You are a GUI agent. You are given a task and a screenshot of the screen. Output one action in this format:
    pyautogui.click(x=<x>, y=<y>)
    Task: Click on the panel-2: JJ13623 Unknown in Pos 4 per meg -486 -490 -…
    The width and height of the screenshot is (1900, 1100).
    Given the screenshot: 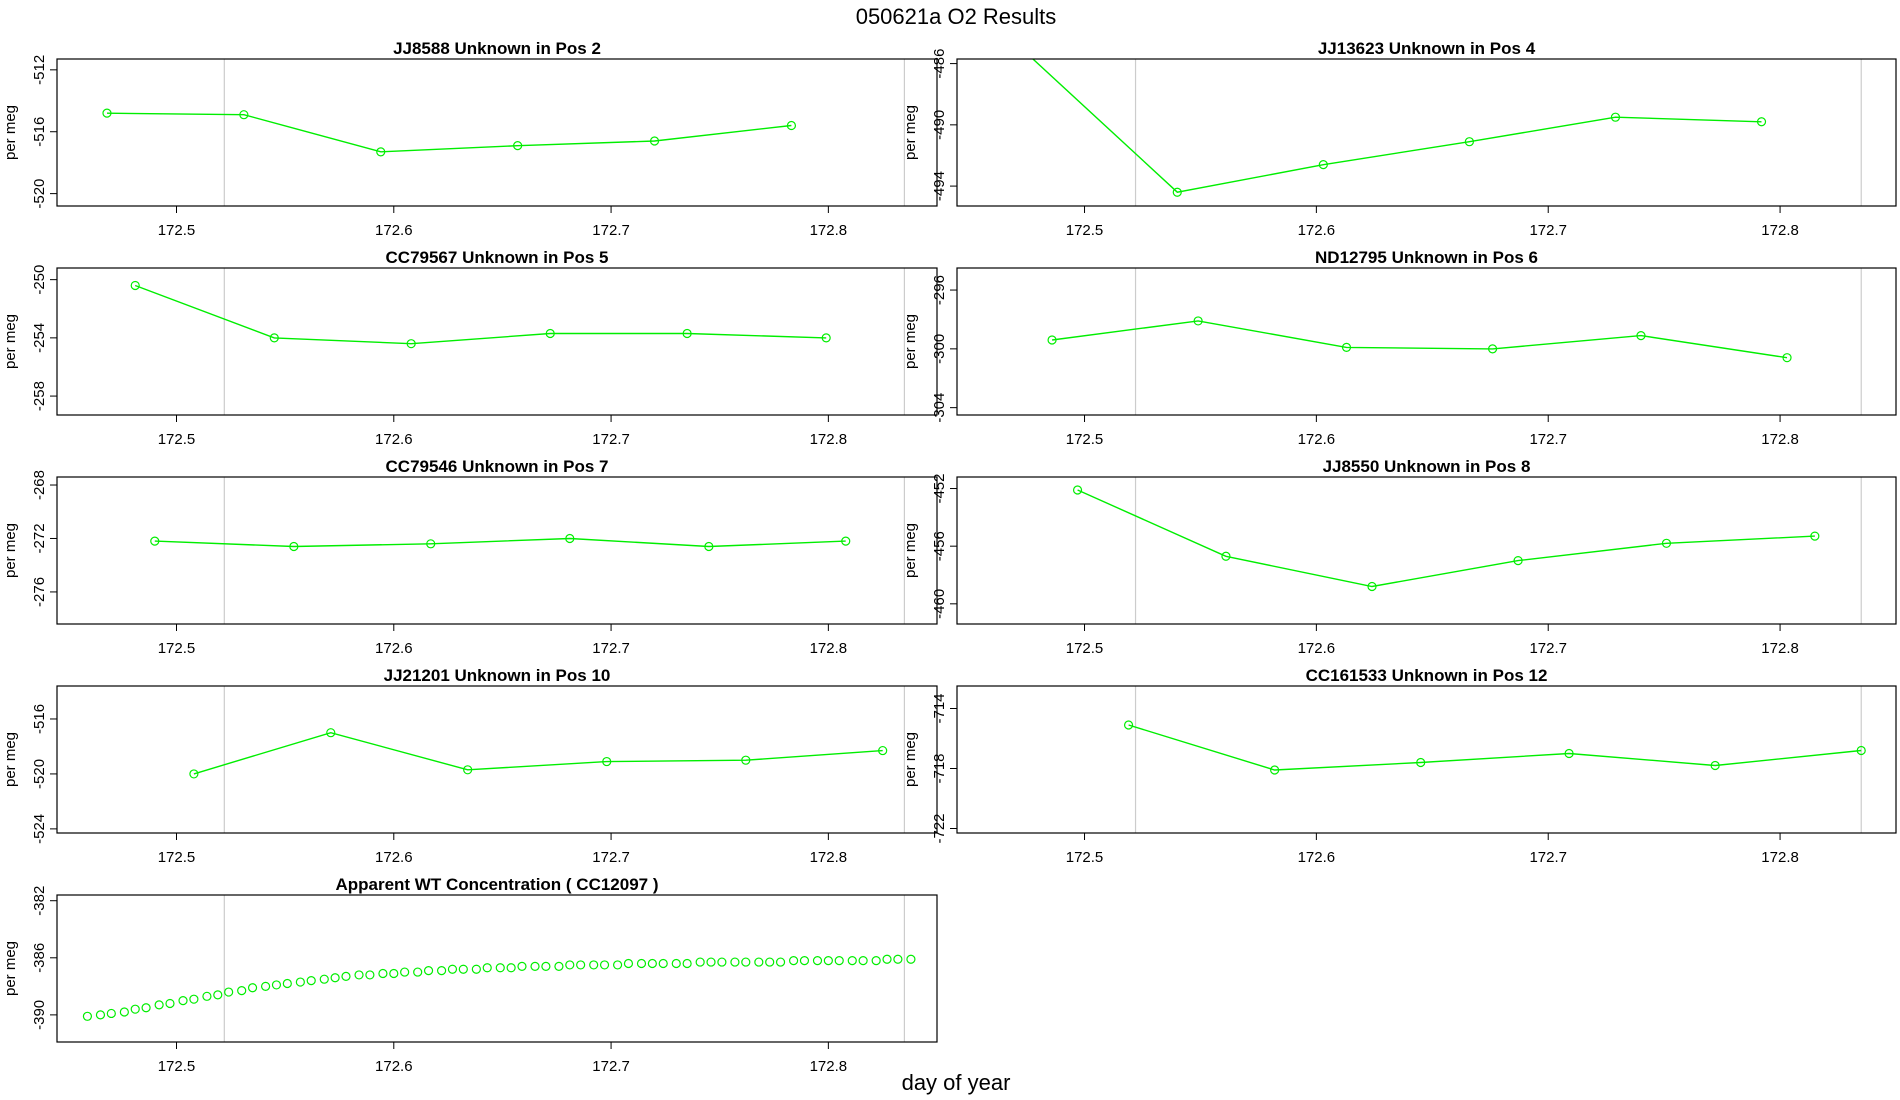 What is the action you would take?
    pyautogui.click(x=1399, y=139)
    